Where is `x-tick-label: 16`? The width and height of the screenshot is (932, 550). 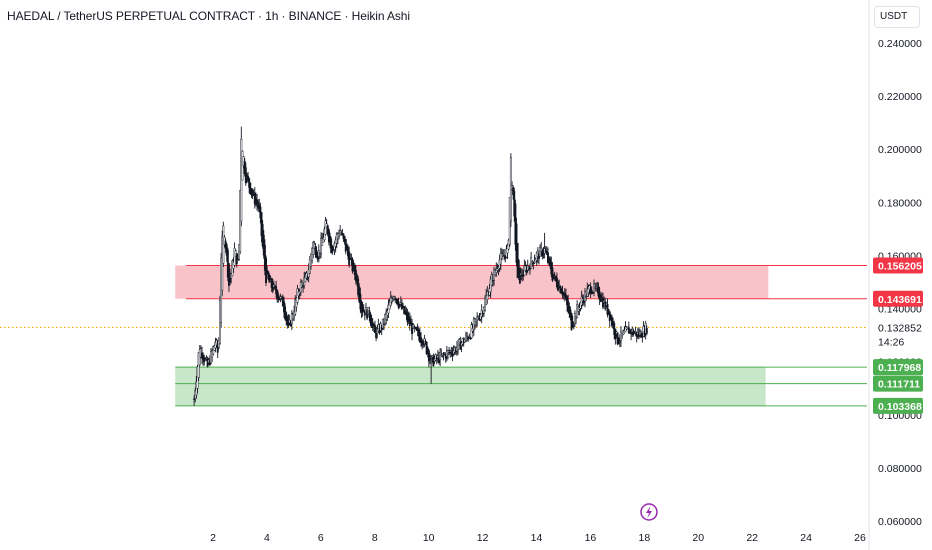
x-tick-label: 16 is located at coordinates (591, 538).